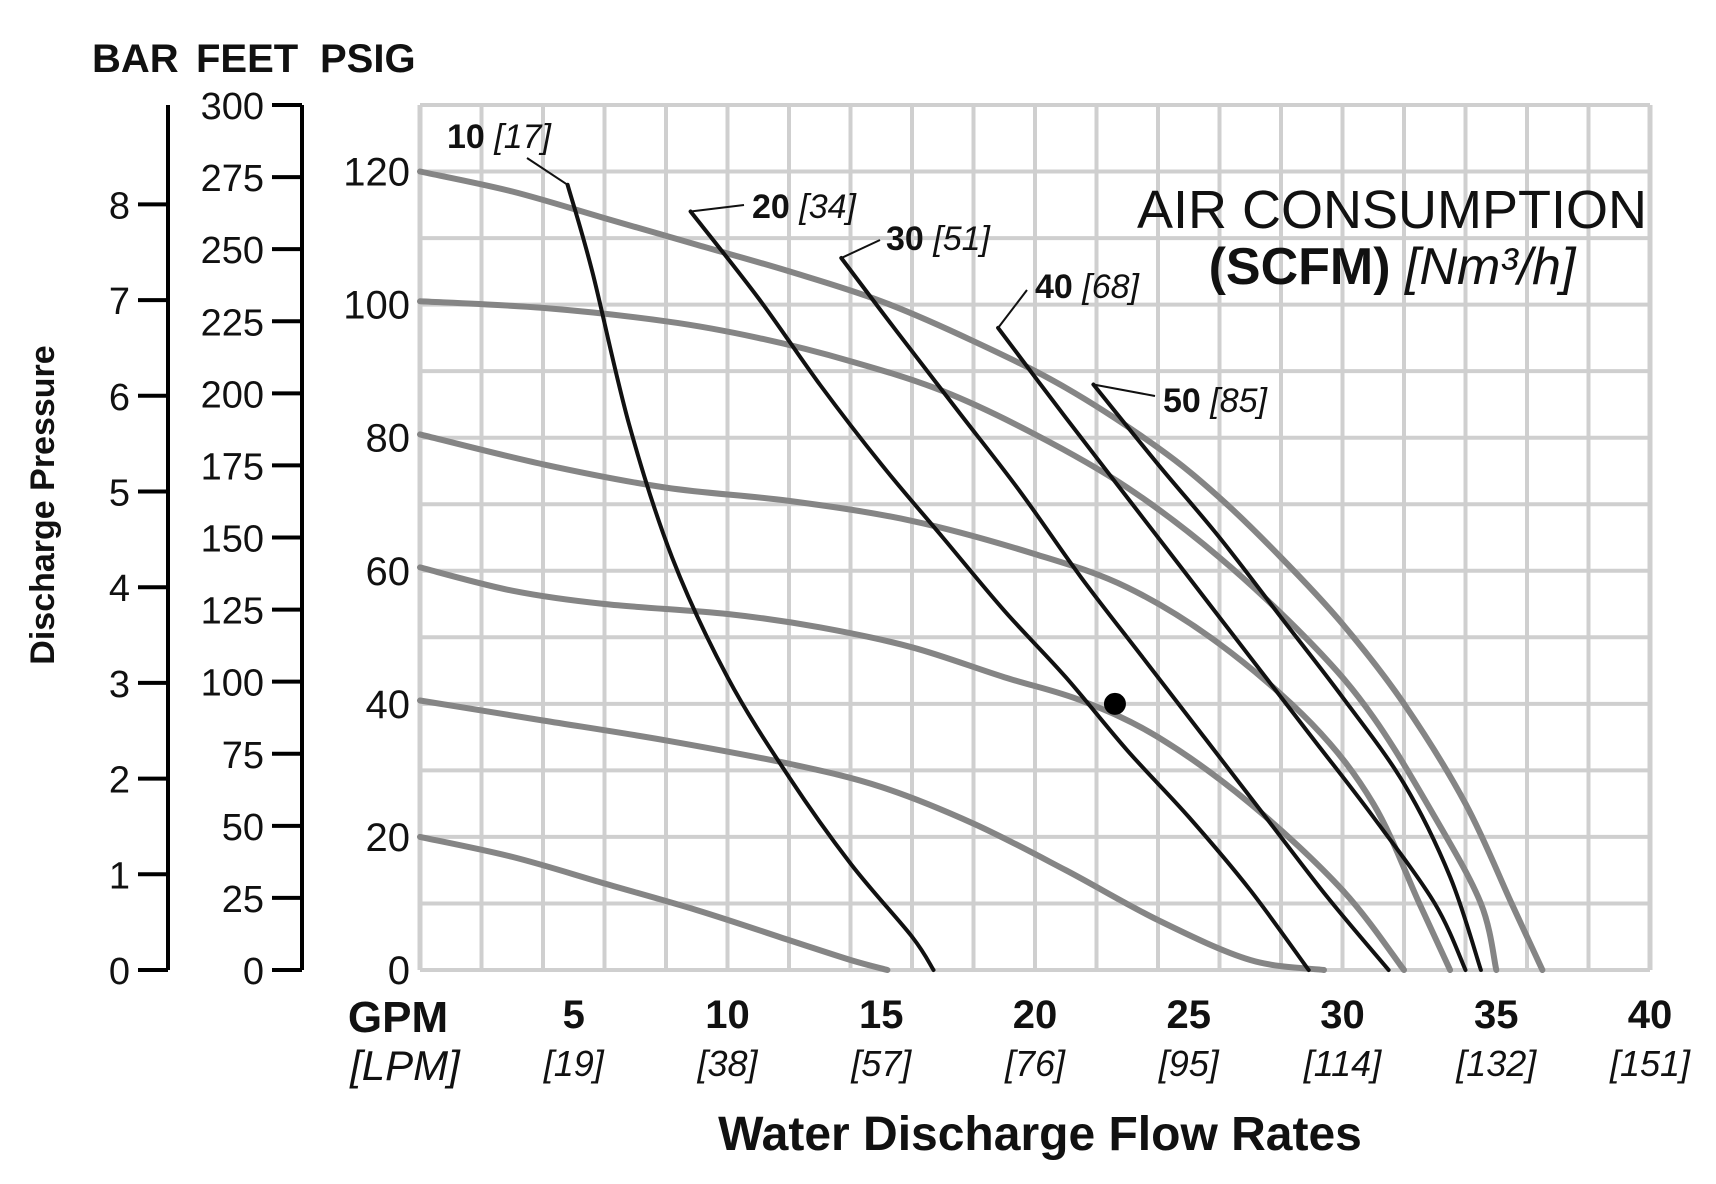  What do you see at coordinates (1393, 267) in the screenshot?
I see `chart-title-line2: (SCFM) [Nm³/h]` at bounding box center [1393, 267].